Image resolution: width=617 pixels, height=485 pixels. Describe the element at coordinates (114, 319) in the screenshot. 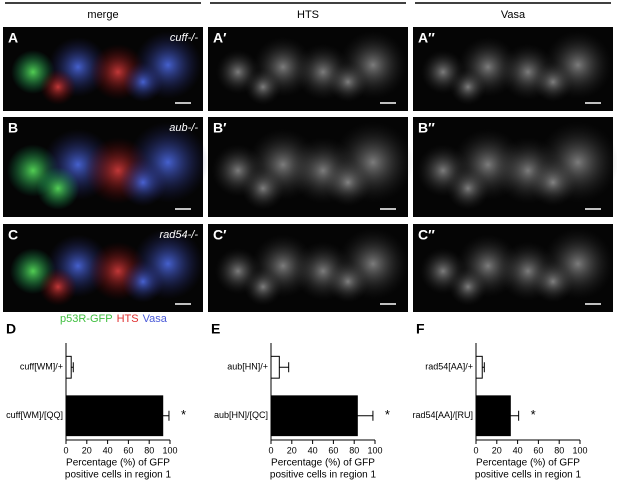

I see `channel-legend: p53R-GFP HTS Vasa` at that location.